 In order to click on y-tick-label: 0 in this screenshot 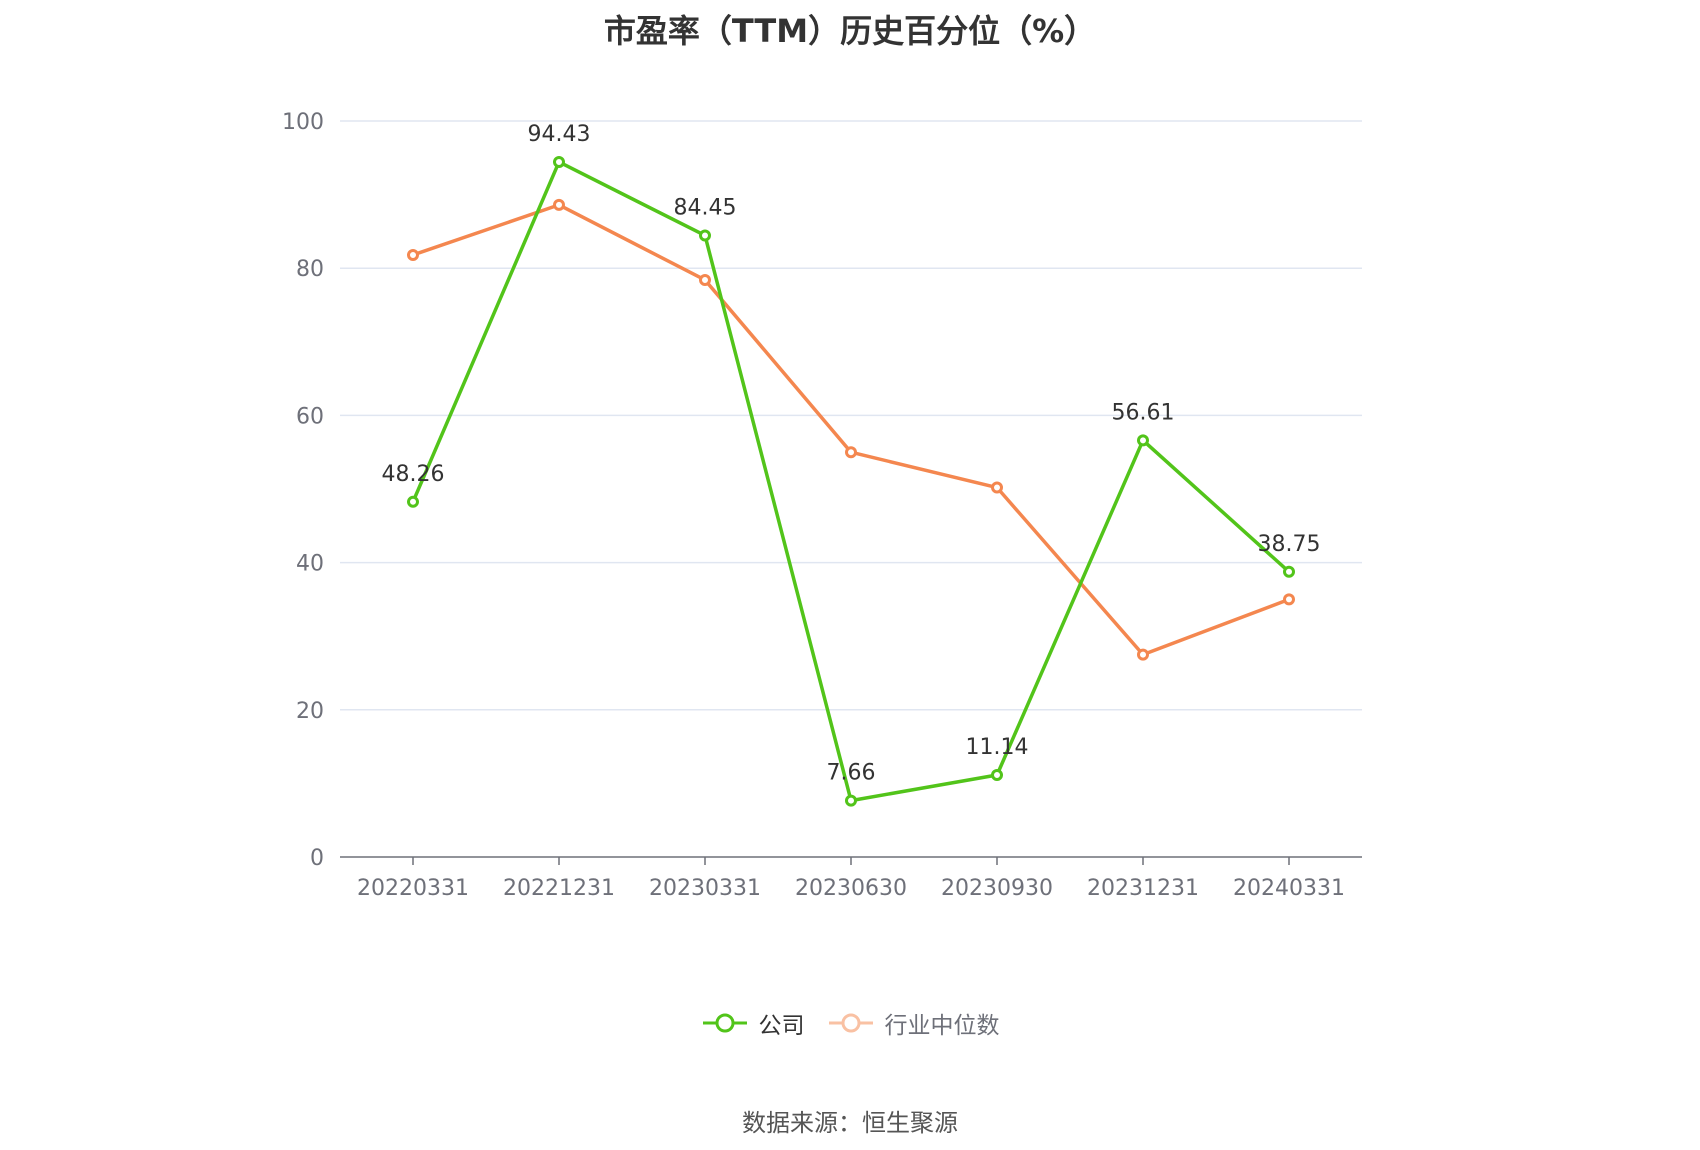, I will do `click(317, 858)`.